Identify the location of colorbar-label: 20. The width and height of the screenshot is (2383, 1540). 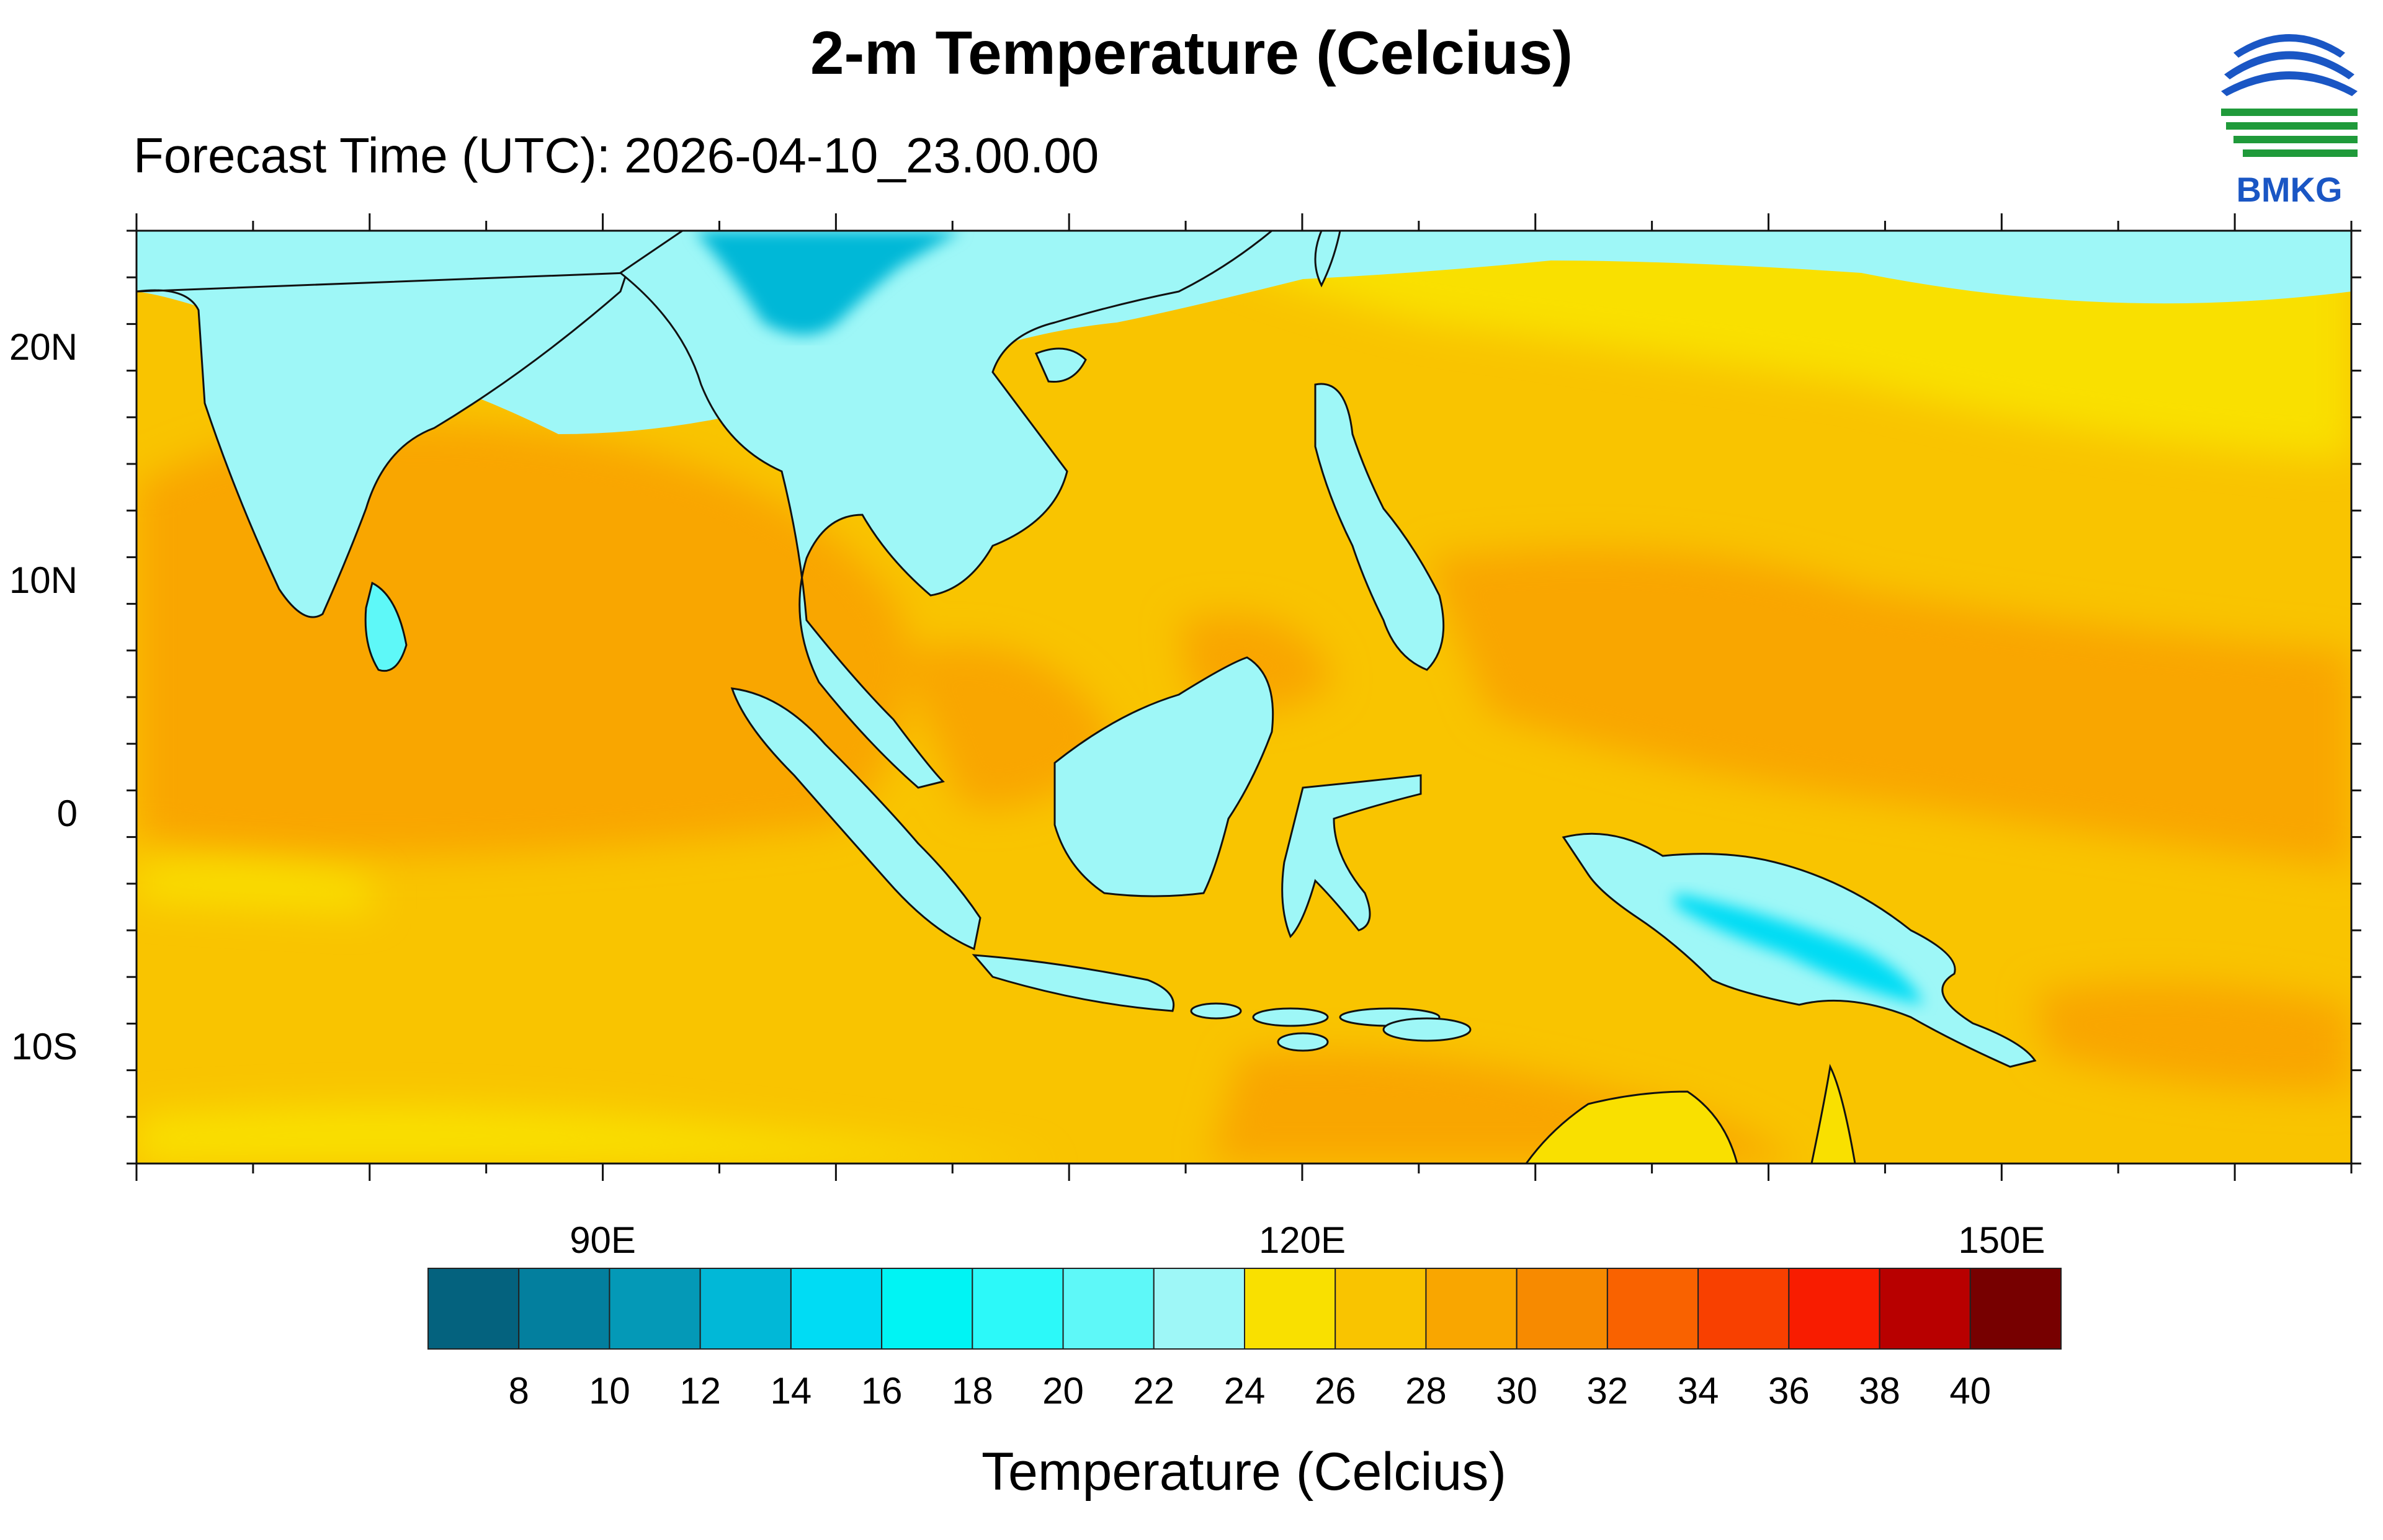
(1063, 1391).